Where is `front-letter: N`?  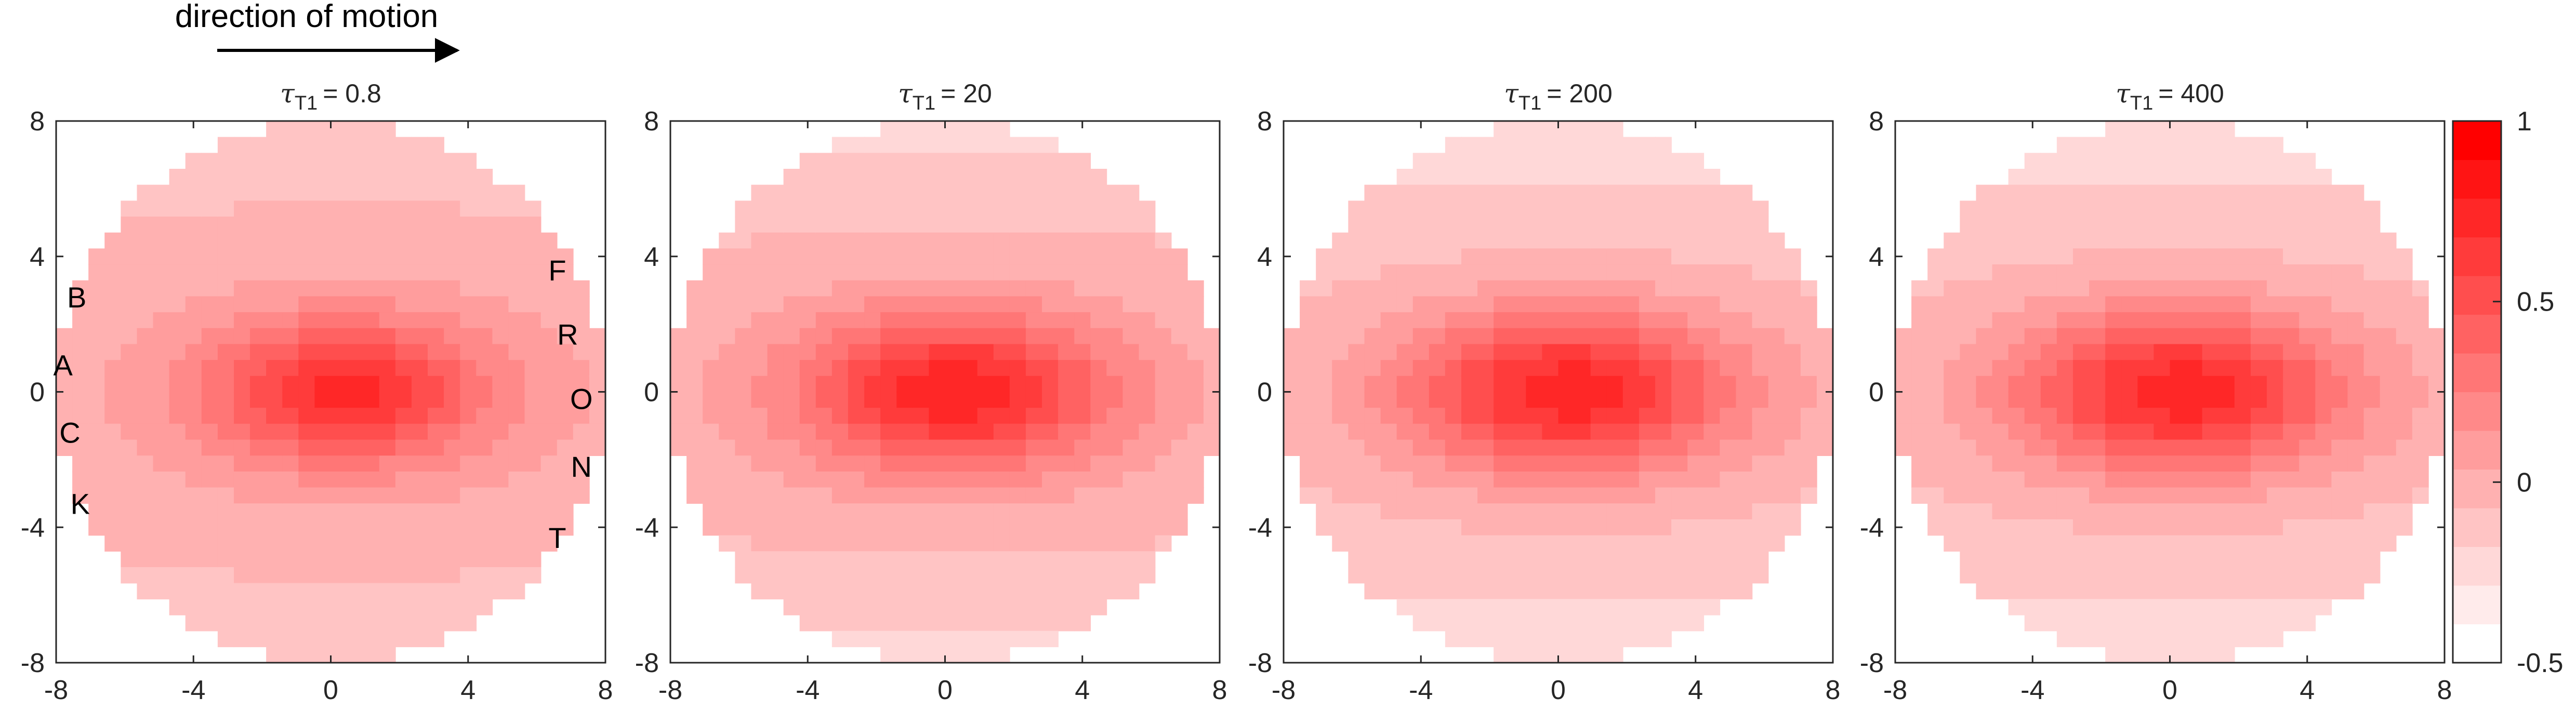
front-letter: N is located at coordinates (581, 466).